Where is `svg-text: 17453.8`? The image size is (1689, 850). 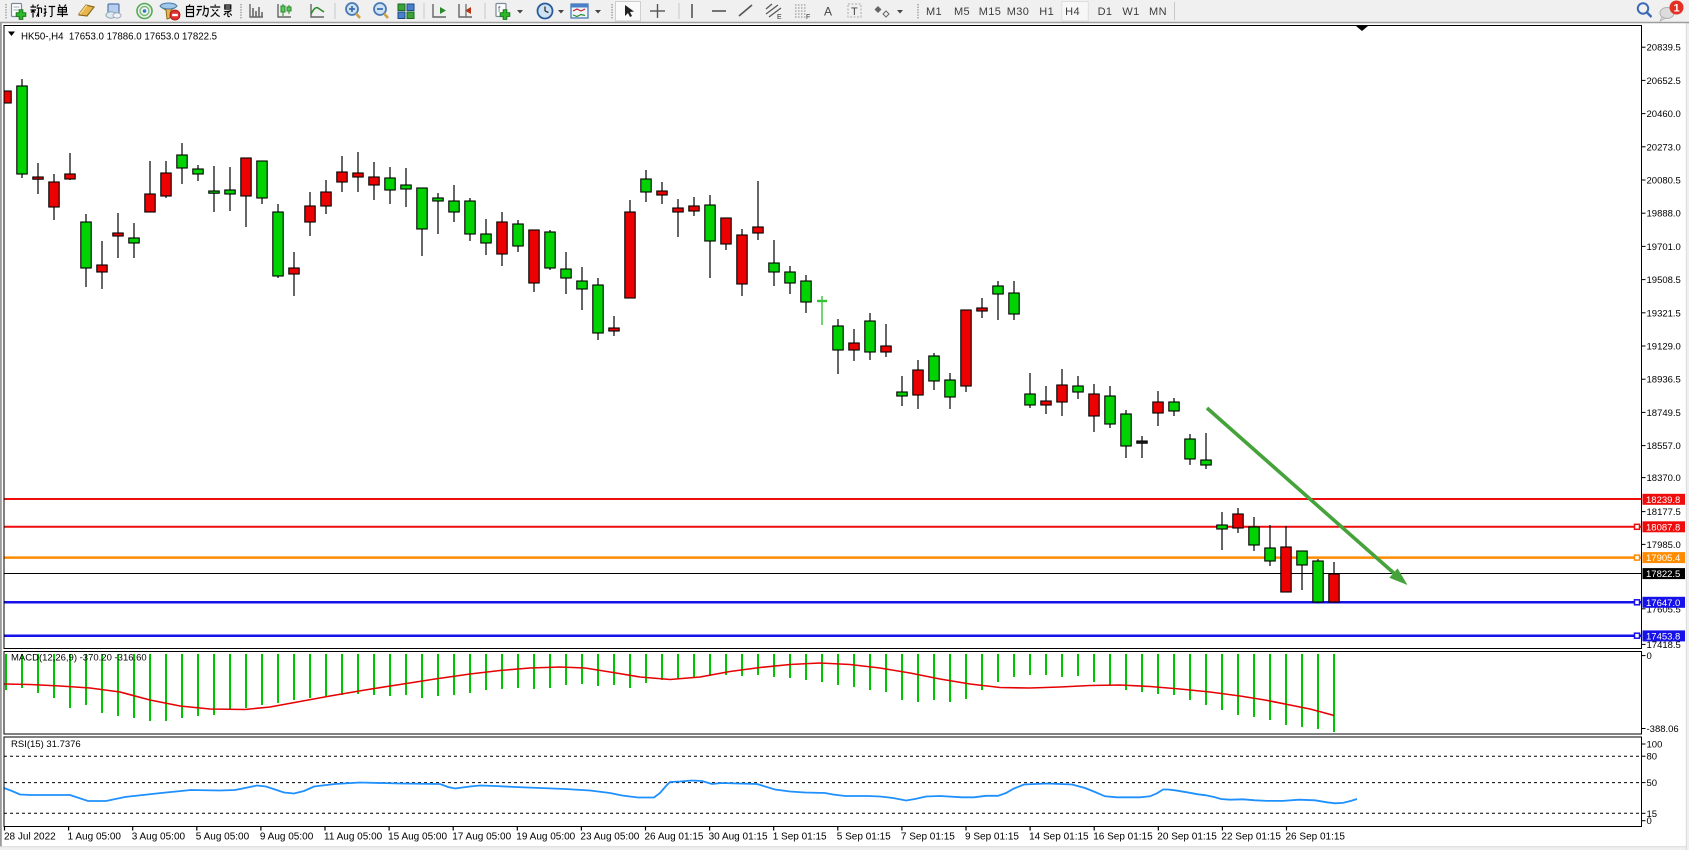
svg-text: 17453.8 is located at coordinates (1663, 636).